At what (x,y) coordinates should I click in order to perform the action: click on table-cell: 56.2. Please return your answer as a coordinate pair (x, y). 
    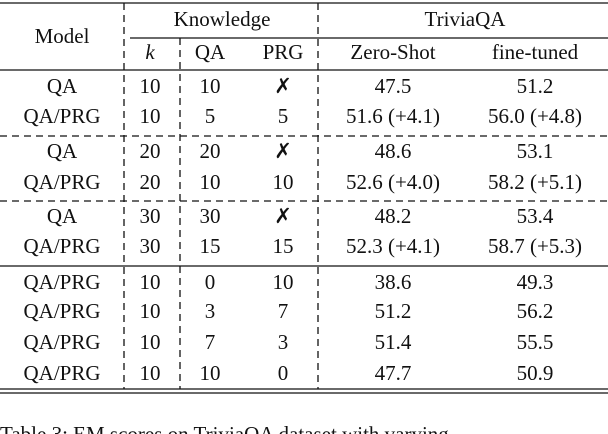
    Looking at the image, I should click on (535, 311).